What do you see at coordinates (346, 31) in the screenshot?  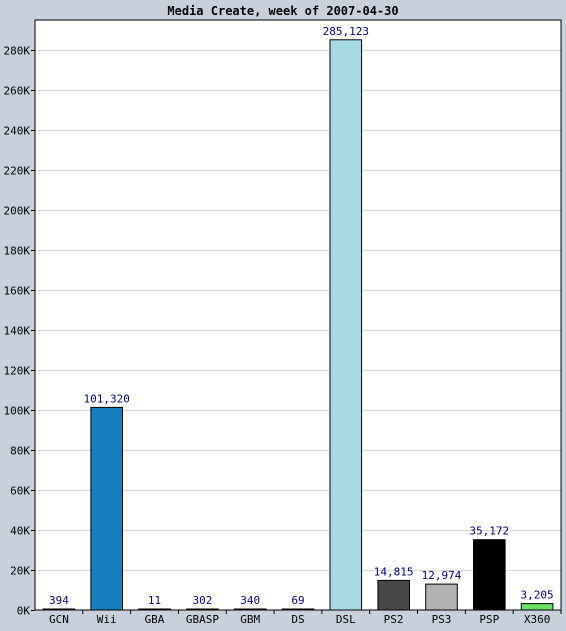 I see `value-label-dsl: 285,123` at bounding box center [346, 31].